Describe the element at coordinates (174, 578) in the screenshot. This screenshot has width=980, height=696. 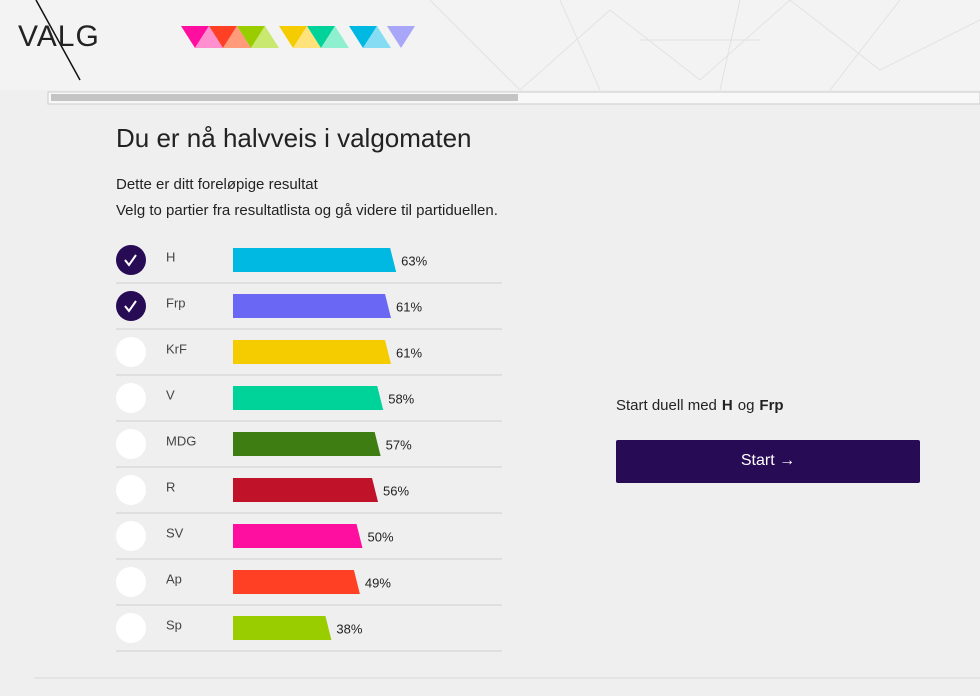
I see `party-name: Ap` at that location.